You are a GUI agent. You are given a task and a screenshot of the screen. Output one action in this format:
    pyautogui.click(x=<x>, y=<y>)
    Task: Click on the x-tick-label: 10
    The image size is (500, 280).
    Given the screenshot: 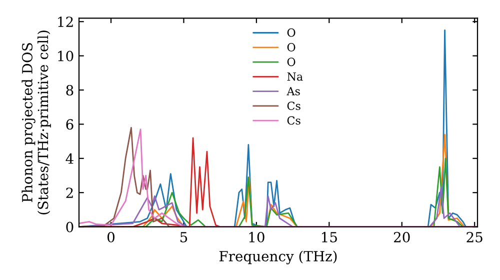 What is the action you would take?
    pyautogui.click(x=256, y=237)
    